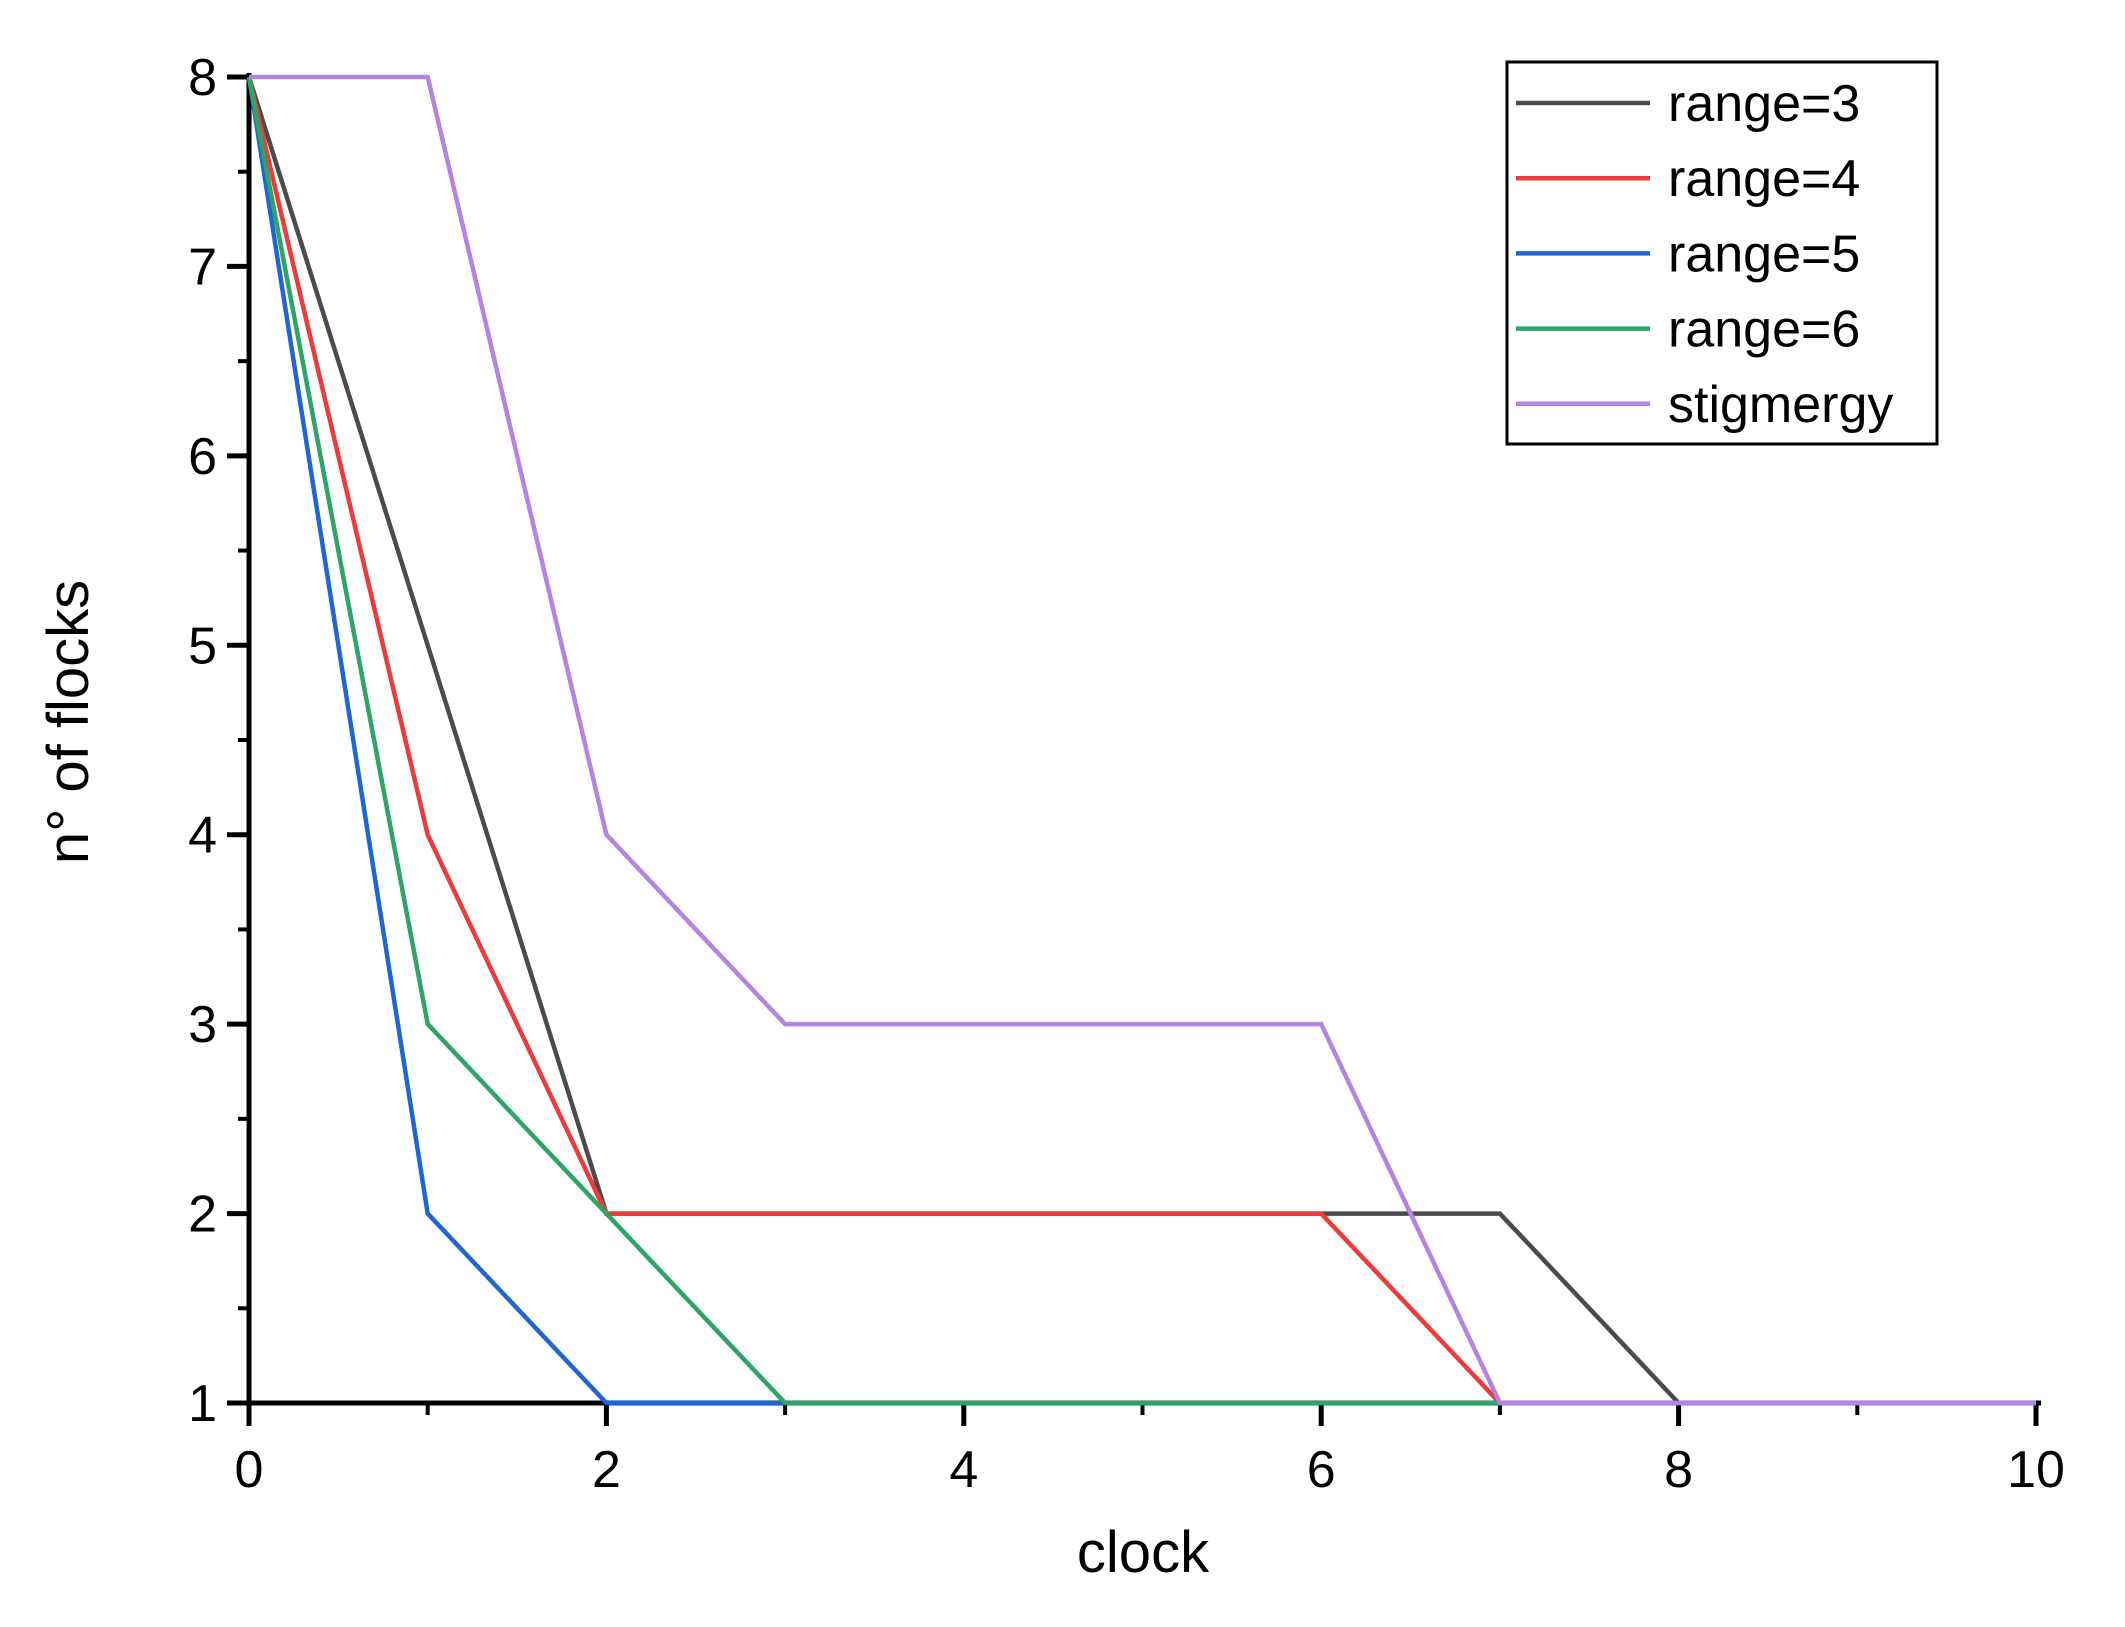 The image size is (2125, 1627). I want to click on legend-label-range=6: range=6, so click(1764, 330).